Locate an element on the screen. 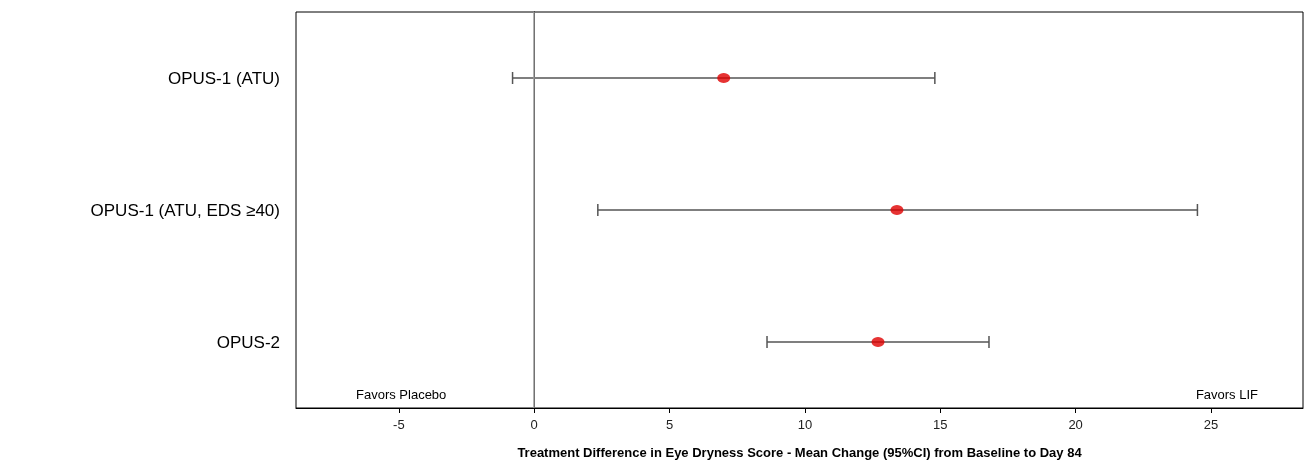 Image resolution: width=1305 pixels, height=473 pixels. annotation: Favors LIF is located at coordinates (1227, 394).